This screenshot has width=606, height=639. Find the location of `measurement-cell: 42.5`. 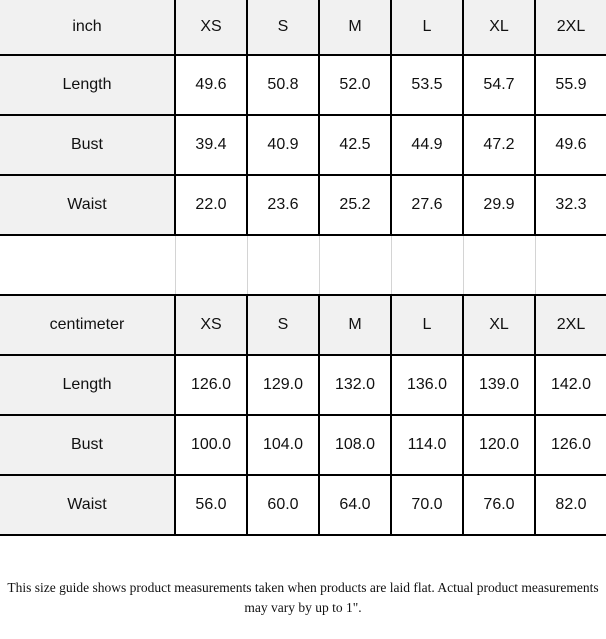

measurement-cell: 42.5 is located at coordinates (356, 145).